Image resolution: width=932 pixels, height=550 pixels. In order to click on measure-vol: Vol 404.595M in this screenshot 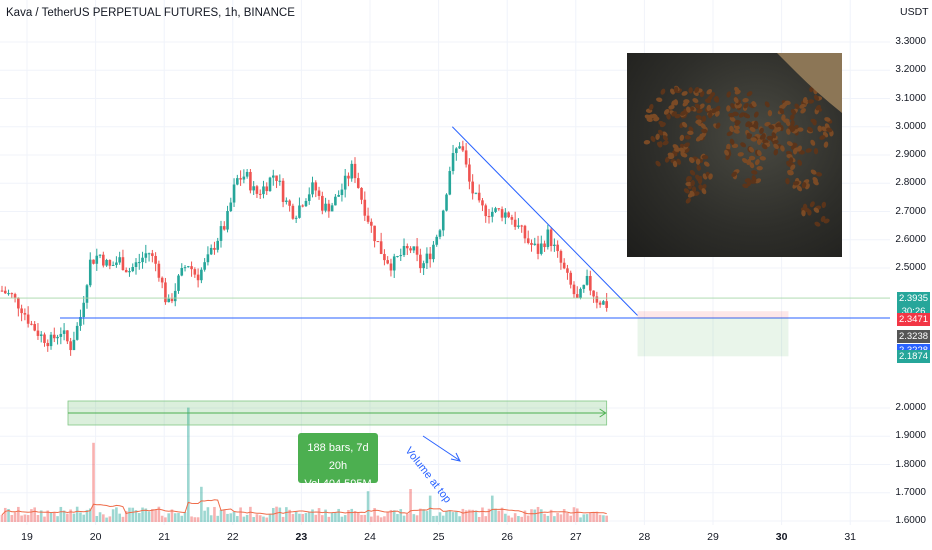, I will do `click(338, 484)`.